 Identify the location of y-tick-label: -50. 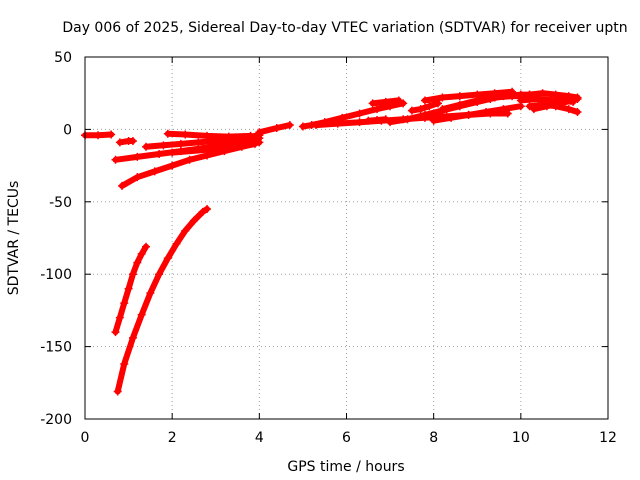
(60, 203).